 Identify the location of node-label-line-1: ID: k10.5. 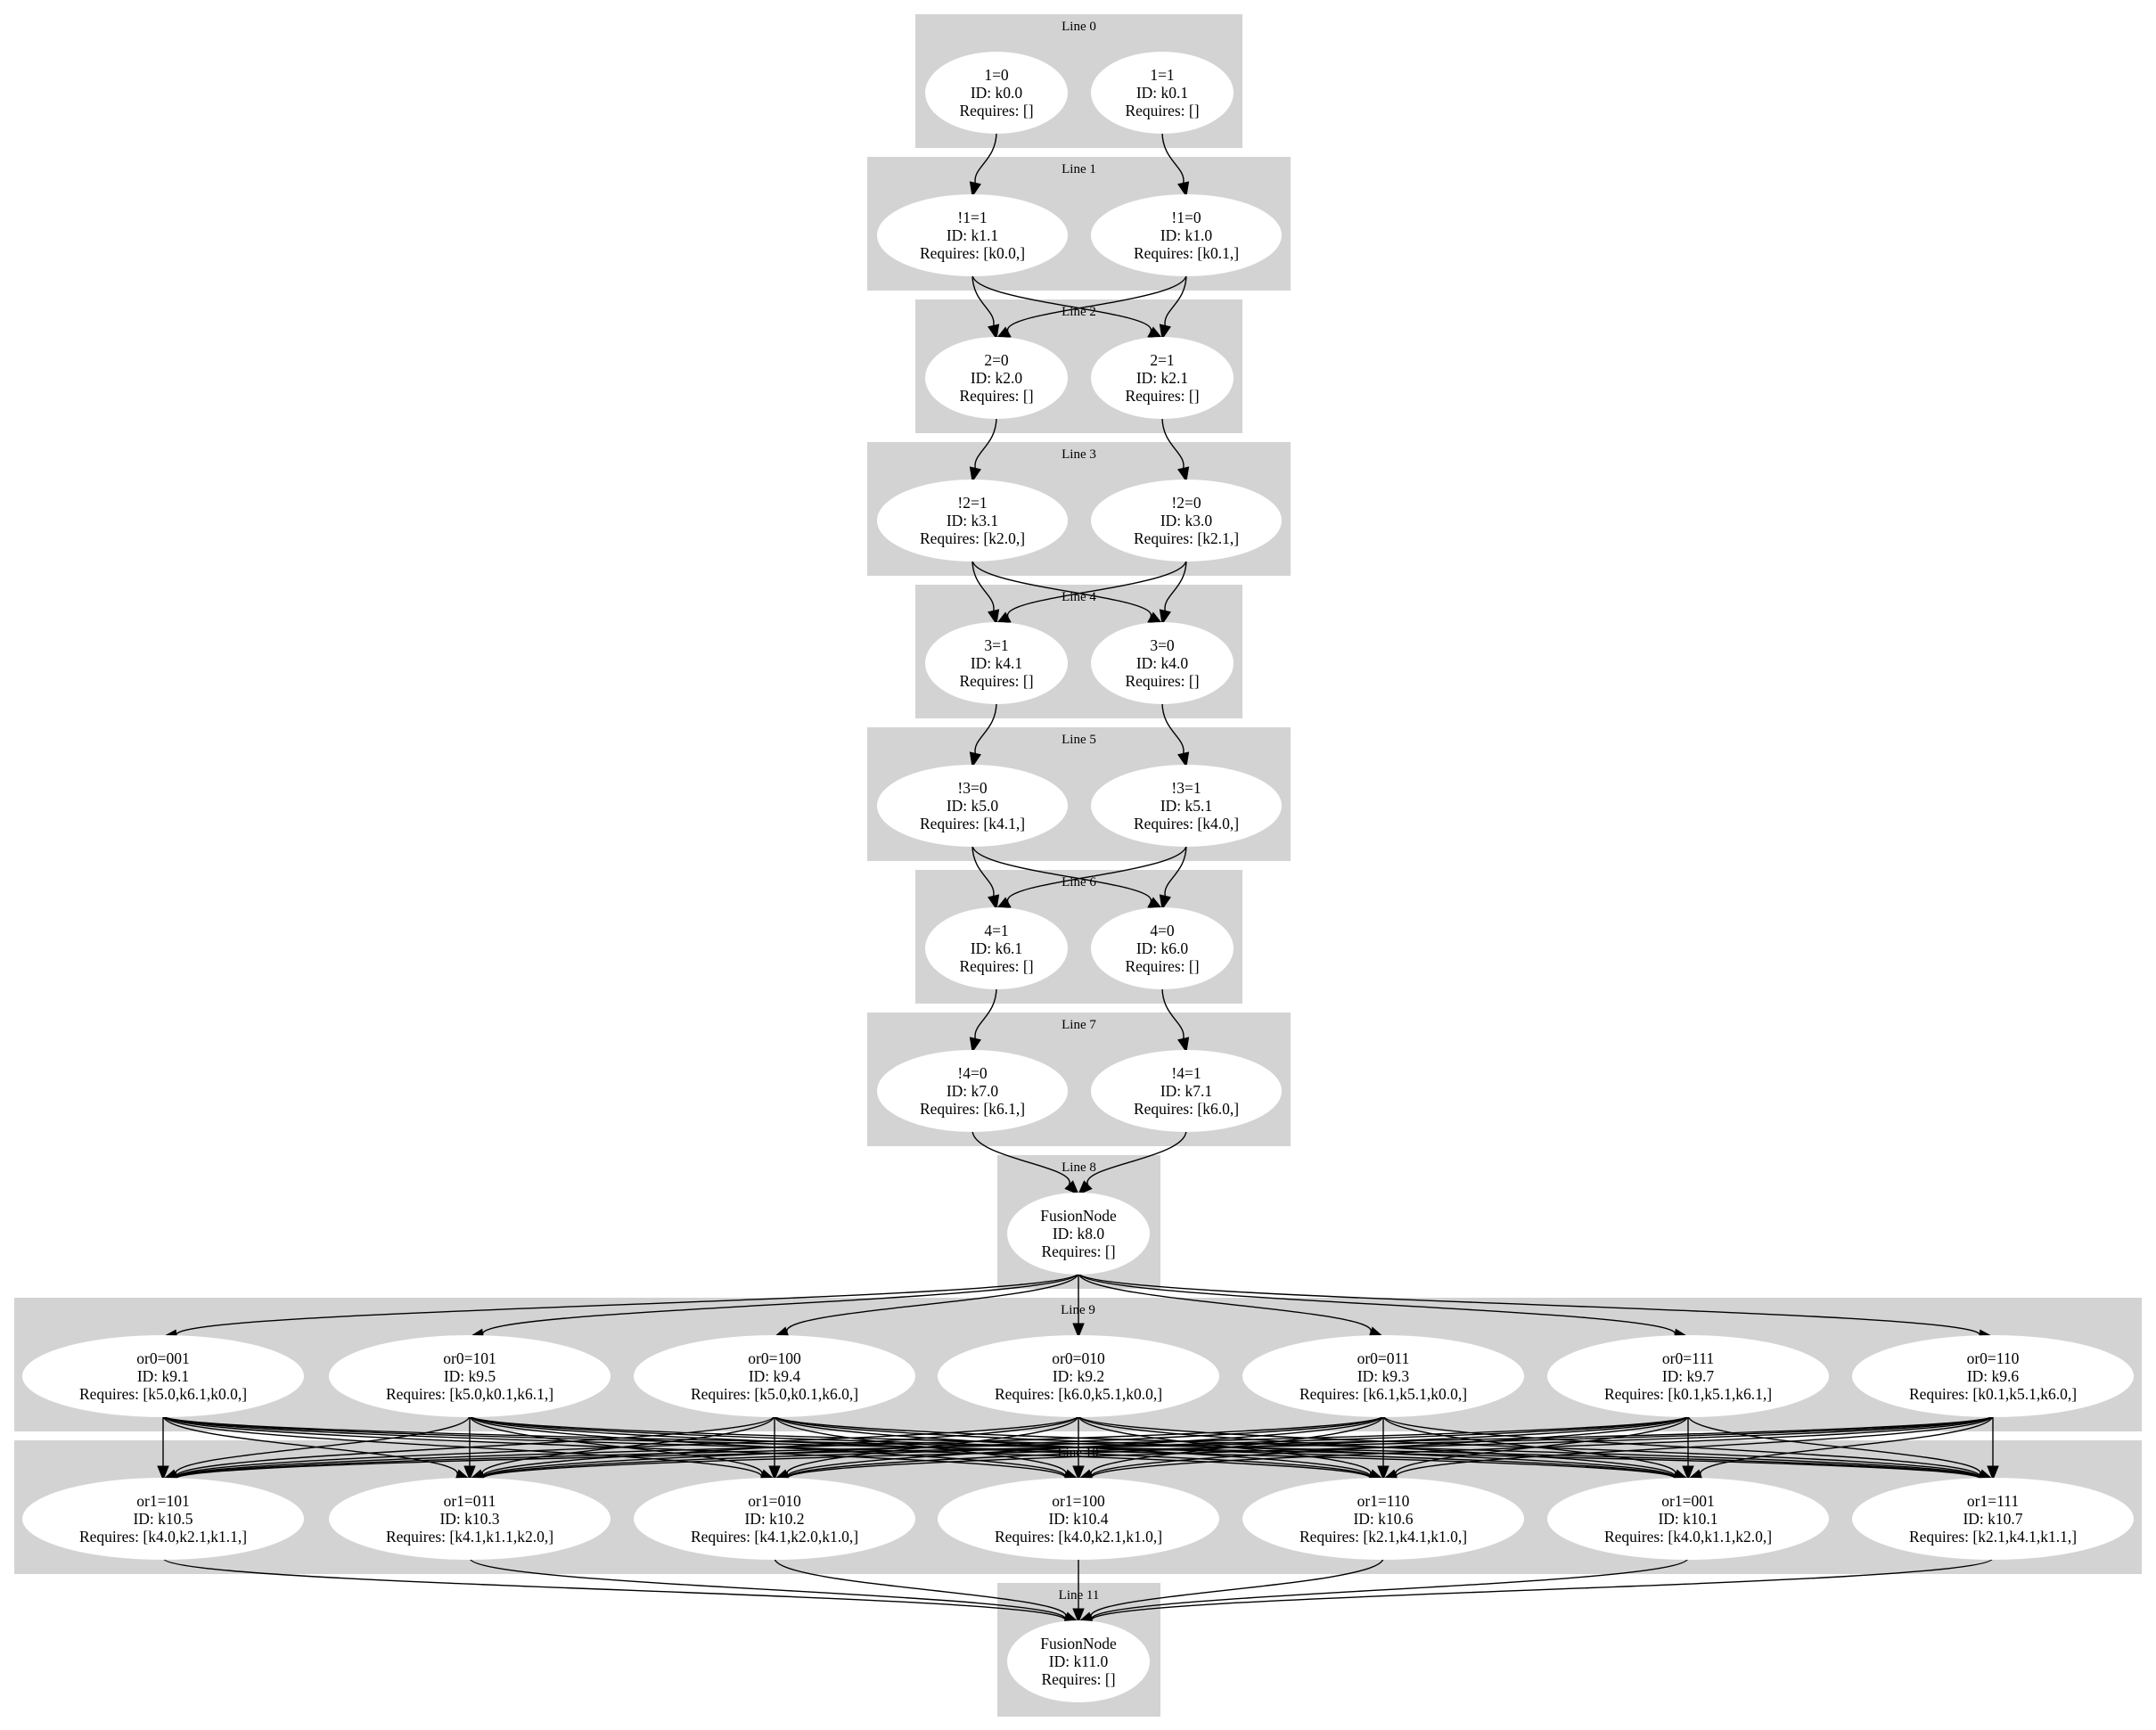
(163, 1519).